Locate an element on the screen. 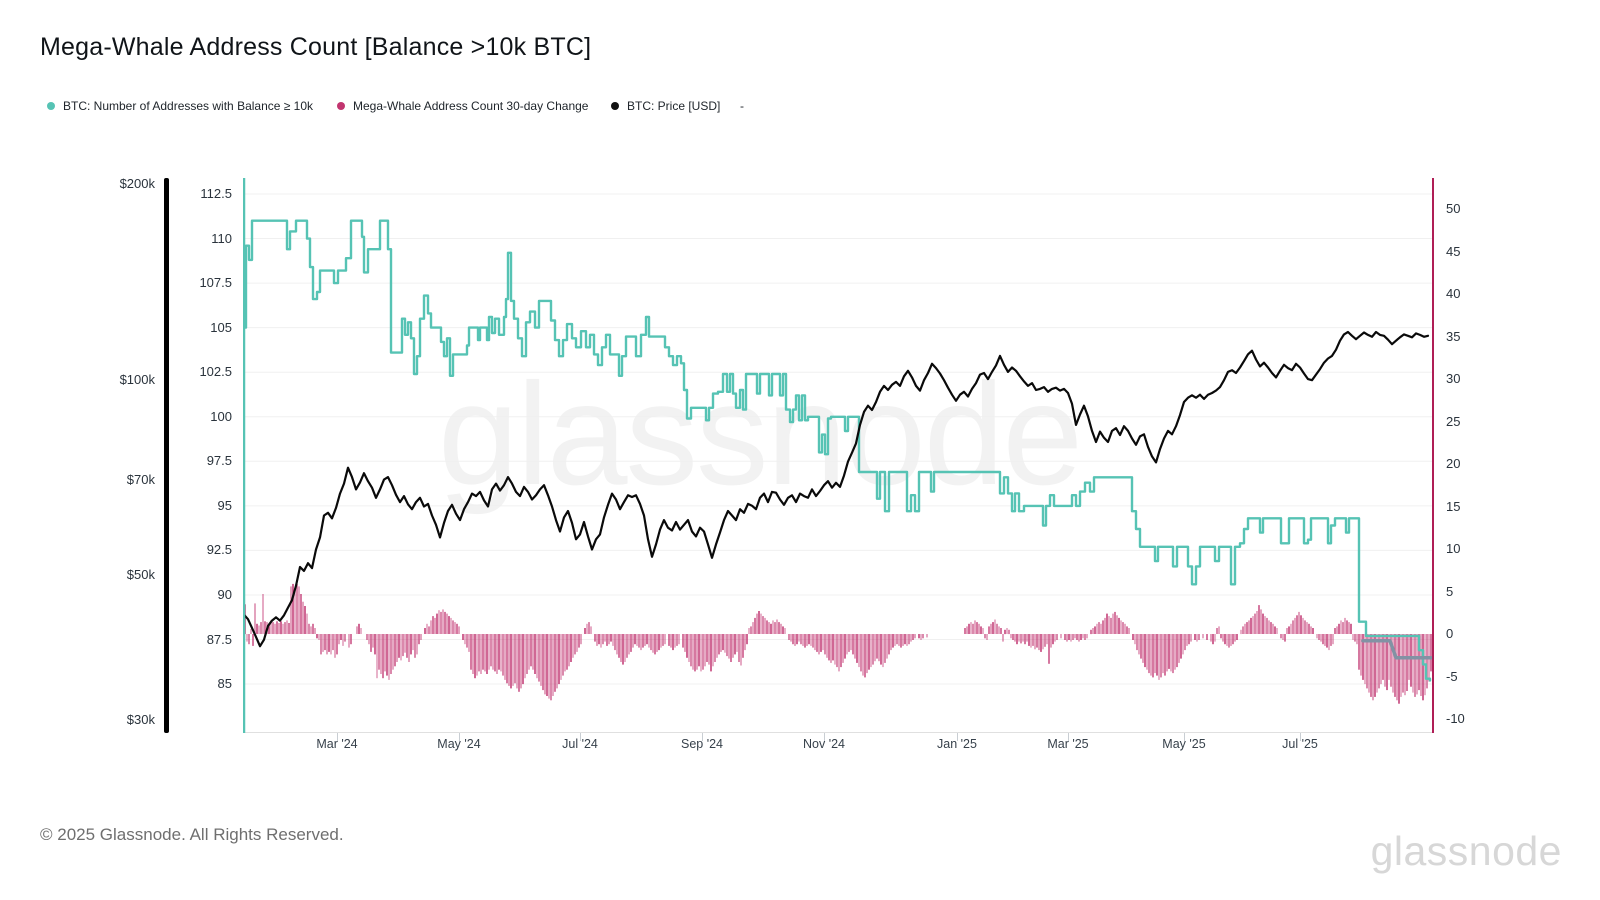 The height and width of the screenshot is (900, 1600). x-axis-tick-label: Jul '24 is located at coordinates (580, 744).